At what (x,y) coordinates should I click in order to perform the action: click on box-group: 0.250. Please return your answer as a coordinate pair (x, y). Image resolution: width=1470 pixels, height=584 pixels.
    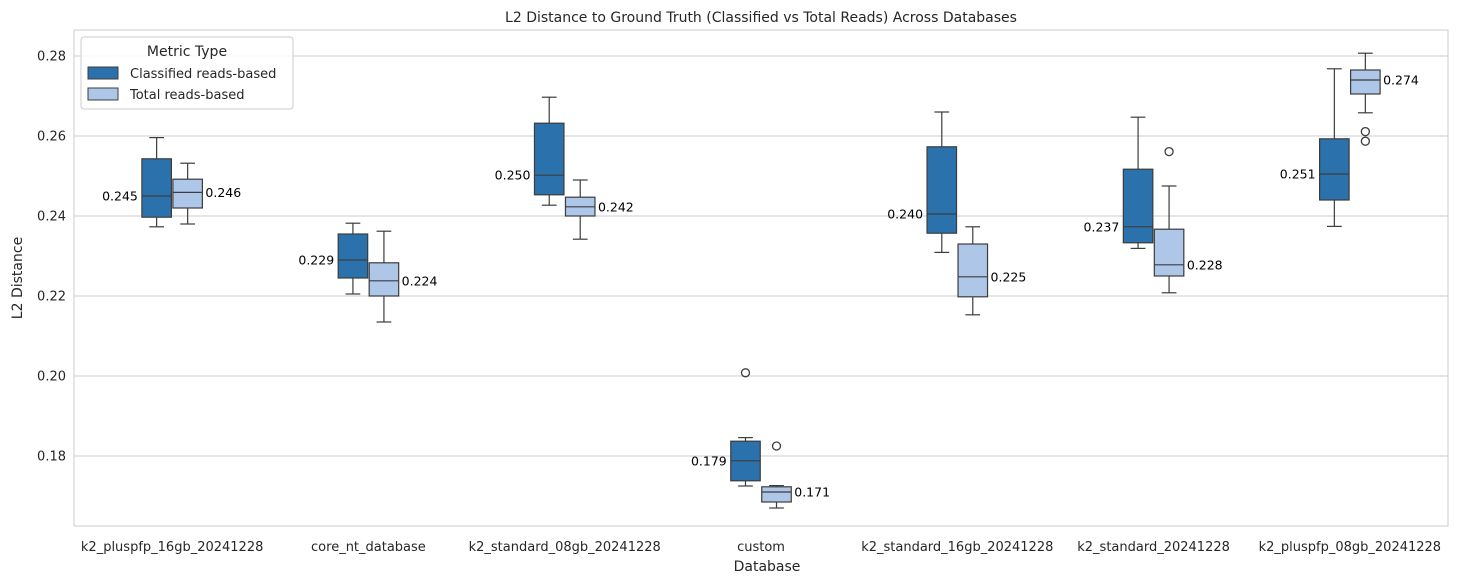
    Looking at the image, I should click on (530, 151).